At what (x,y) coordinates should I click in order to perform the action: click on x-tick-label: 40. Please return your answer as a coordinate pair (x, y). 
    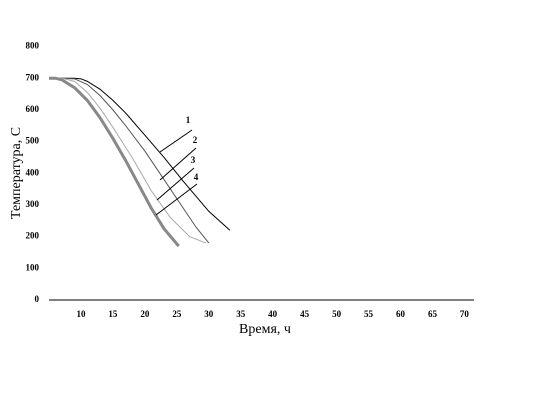
    Looking at the image, I should click on (273, 314).